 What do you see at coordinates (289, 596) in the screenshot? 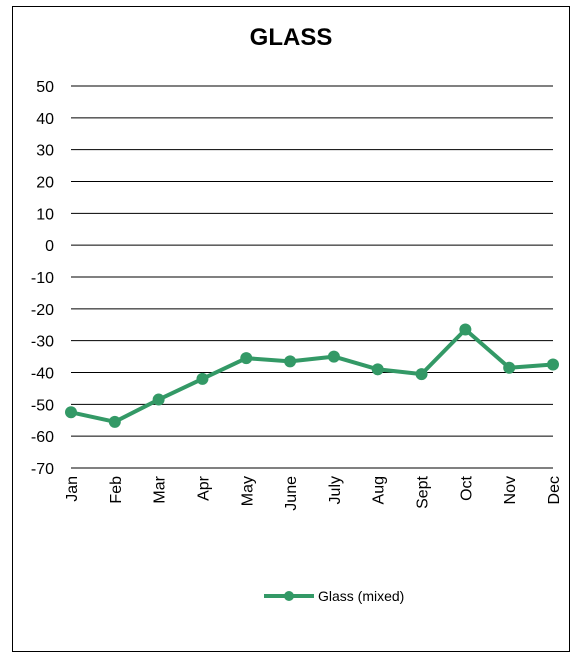
I see `legend-swatch` at bounding box center [289, 596].